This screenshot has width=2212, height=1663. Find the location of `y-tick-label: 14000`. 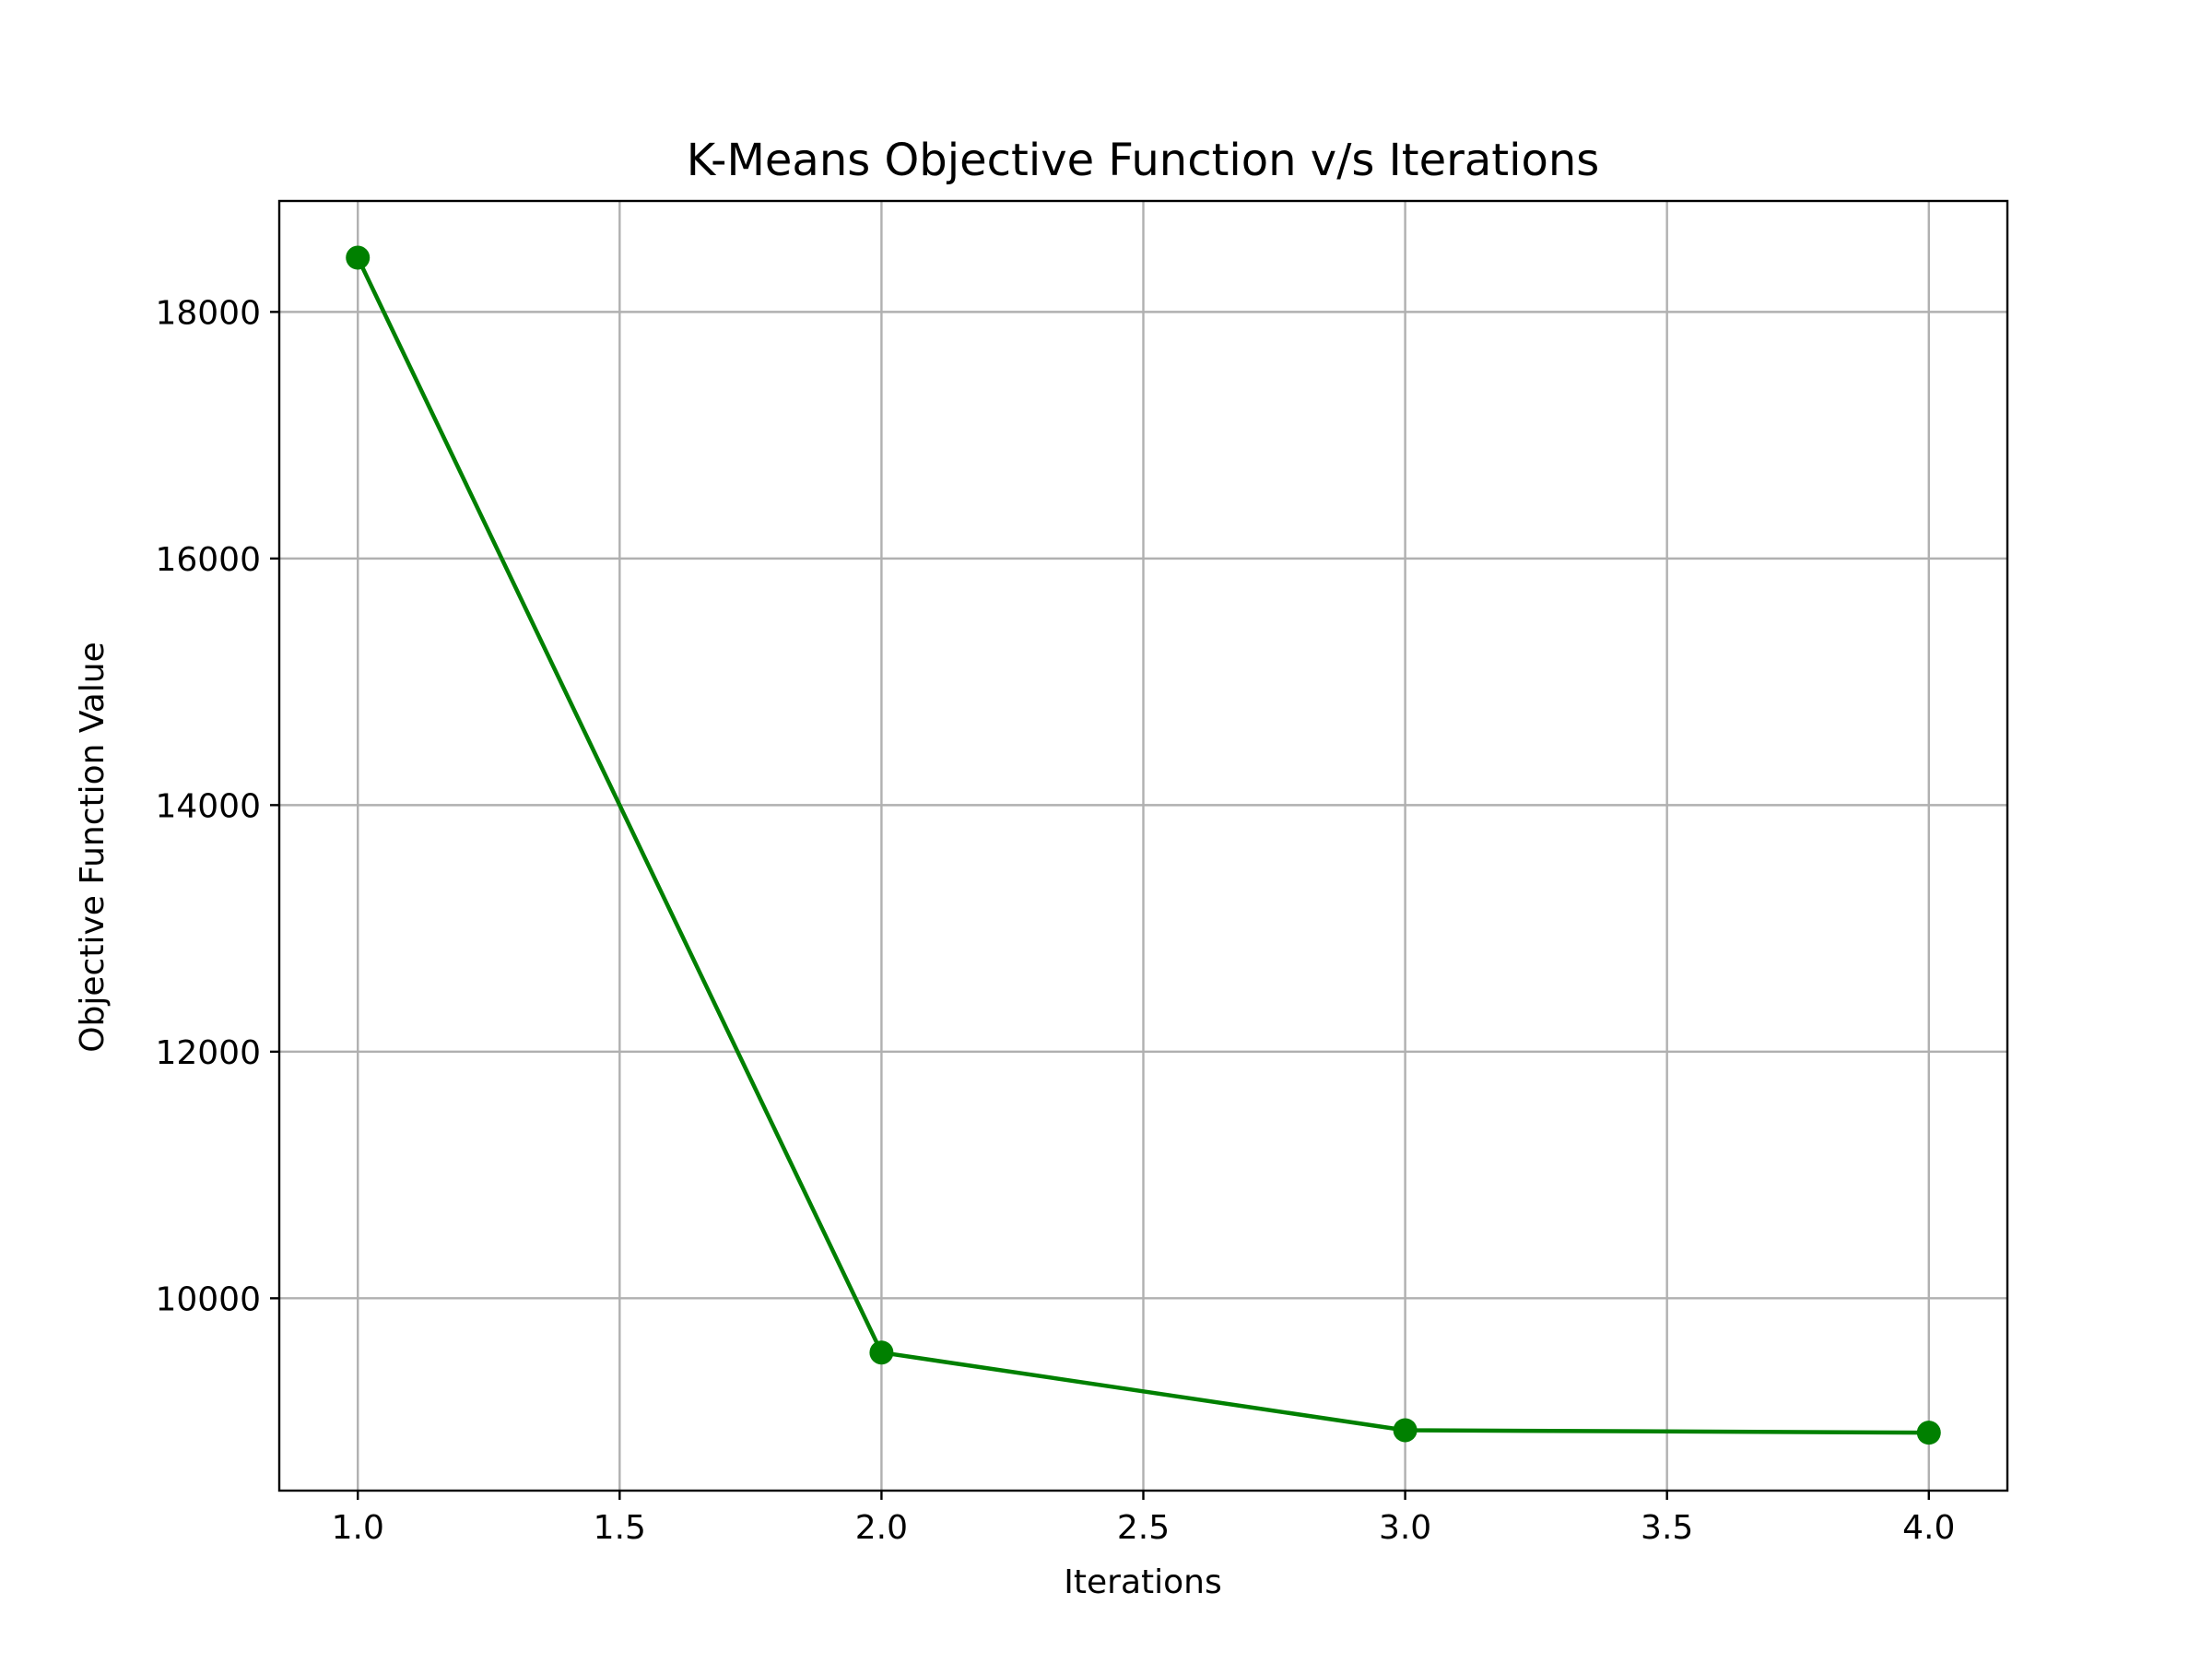

y-tick-label: 14000 is located at coordinates (208, 806).